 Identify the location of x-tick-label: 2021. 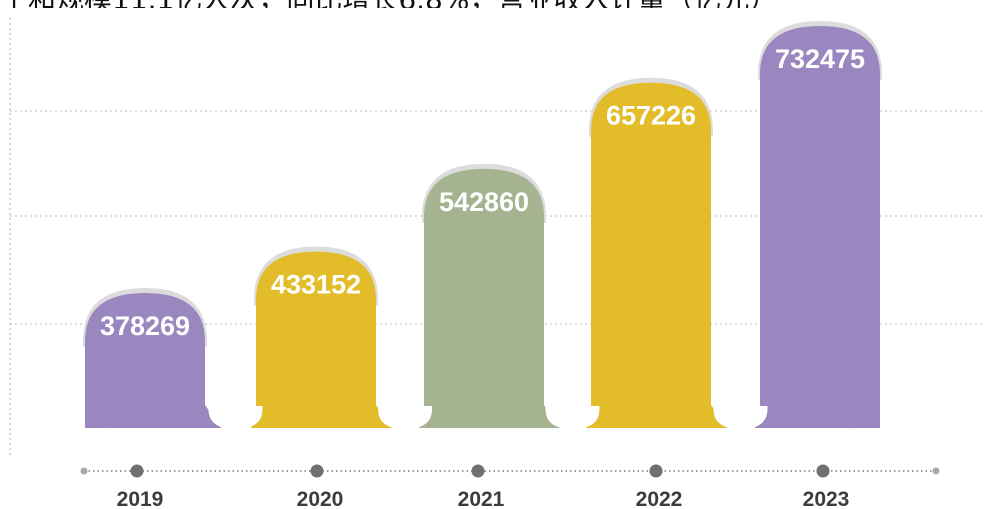
(481, 498).